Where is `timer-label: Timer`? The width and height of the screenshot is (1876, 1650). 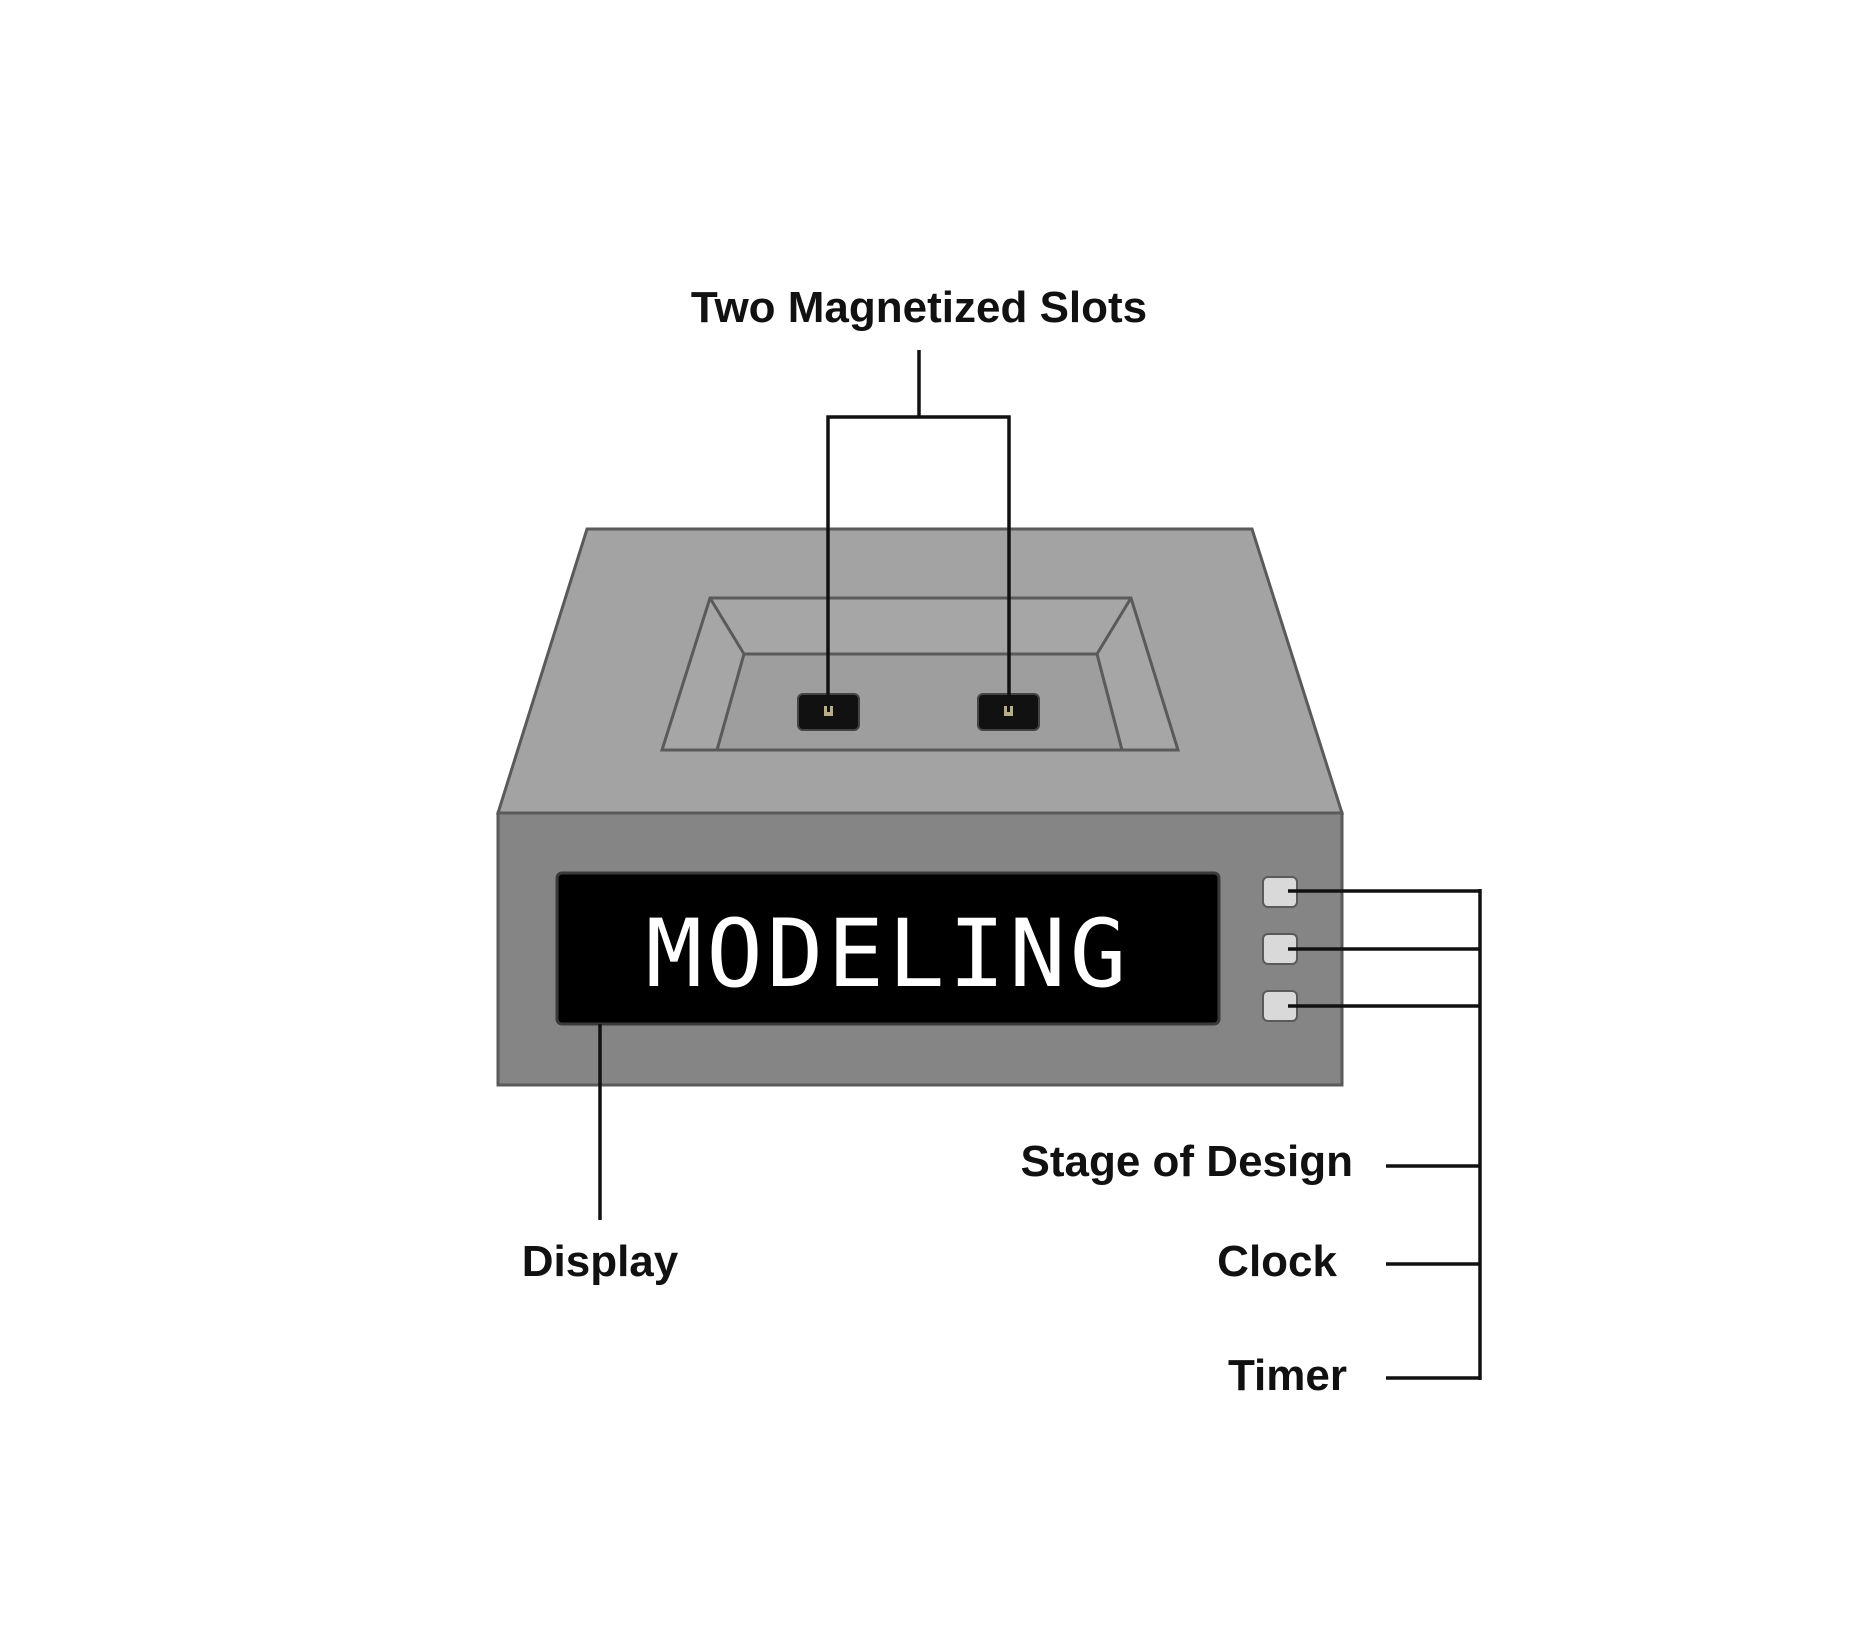 timer-label: Timer is located at coordinates (1287, 1375).